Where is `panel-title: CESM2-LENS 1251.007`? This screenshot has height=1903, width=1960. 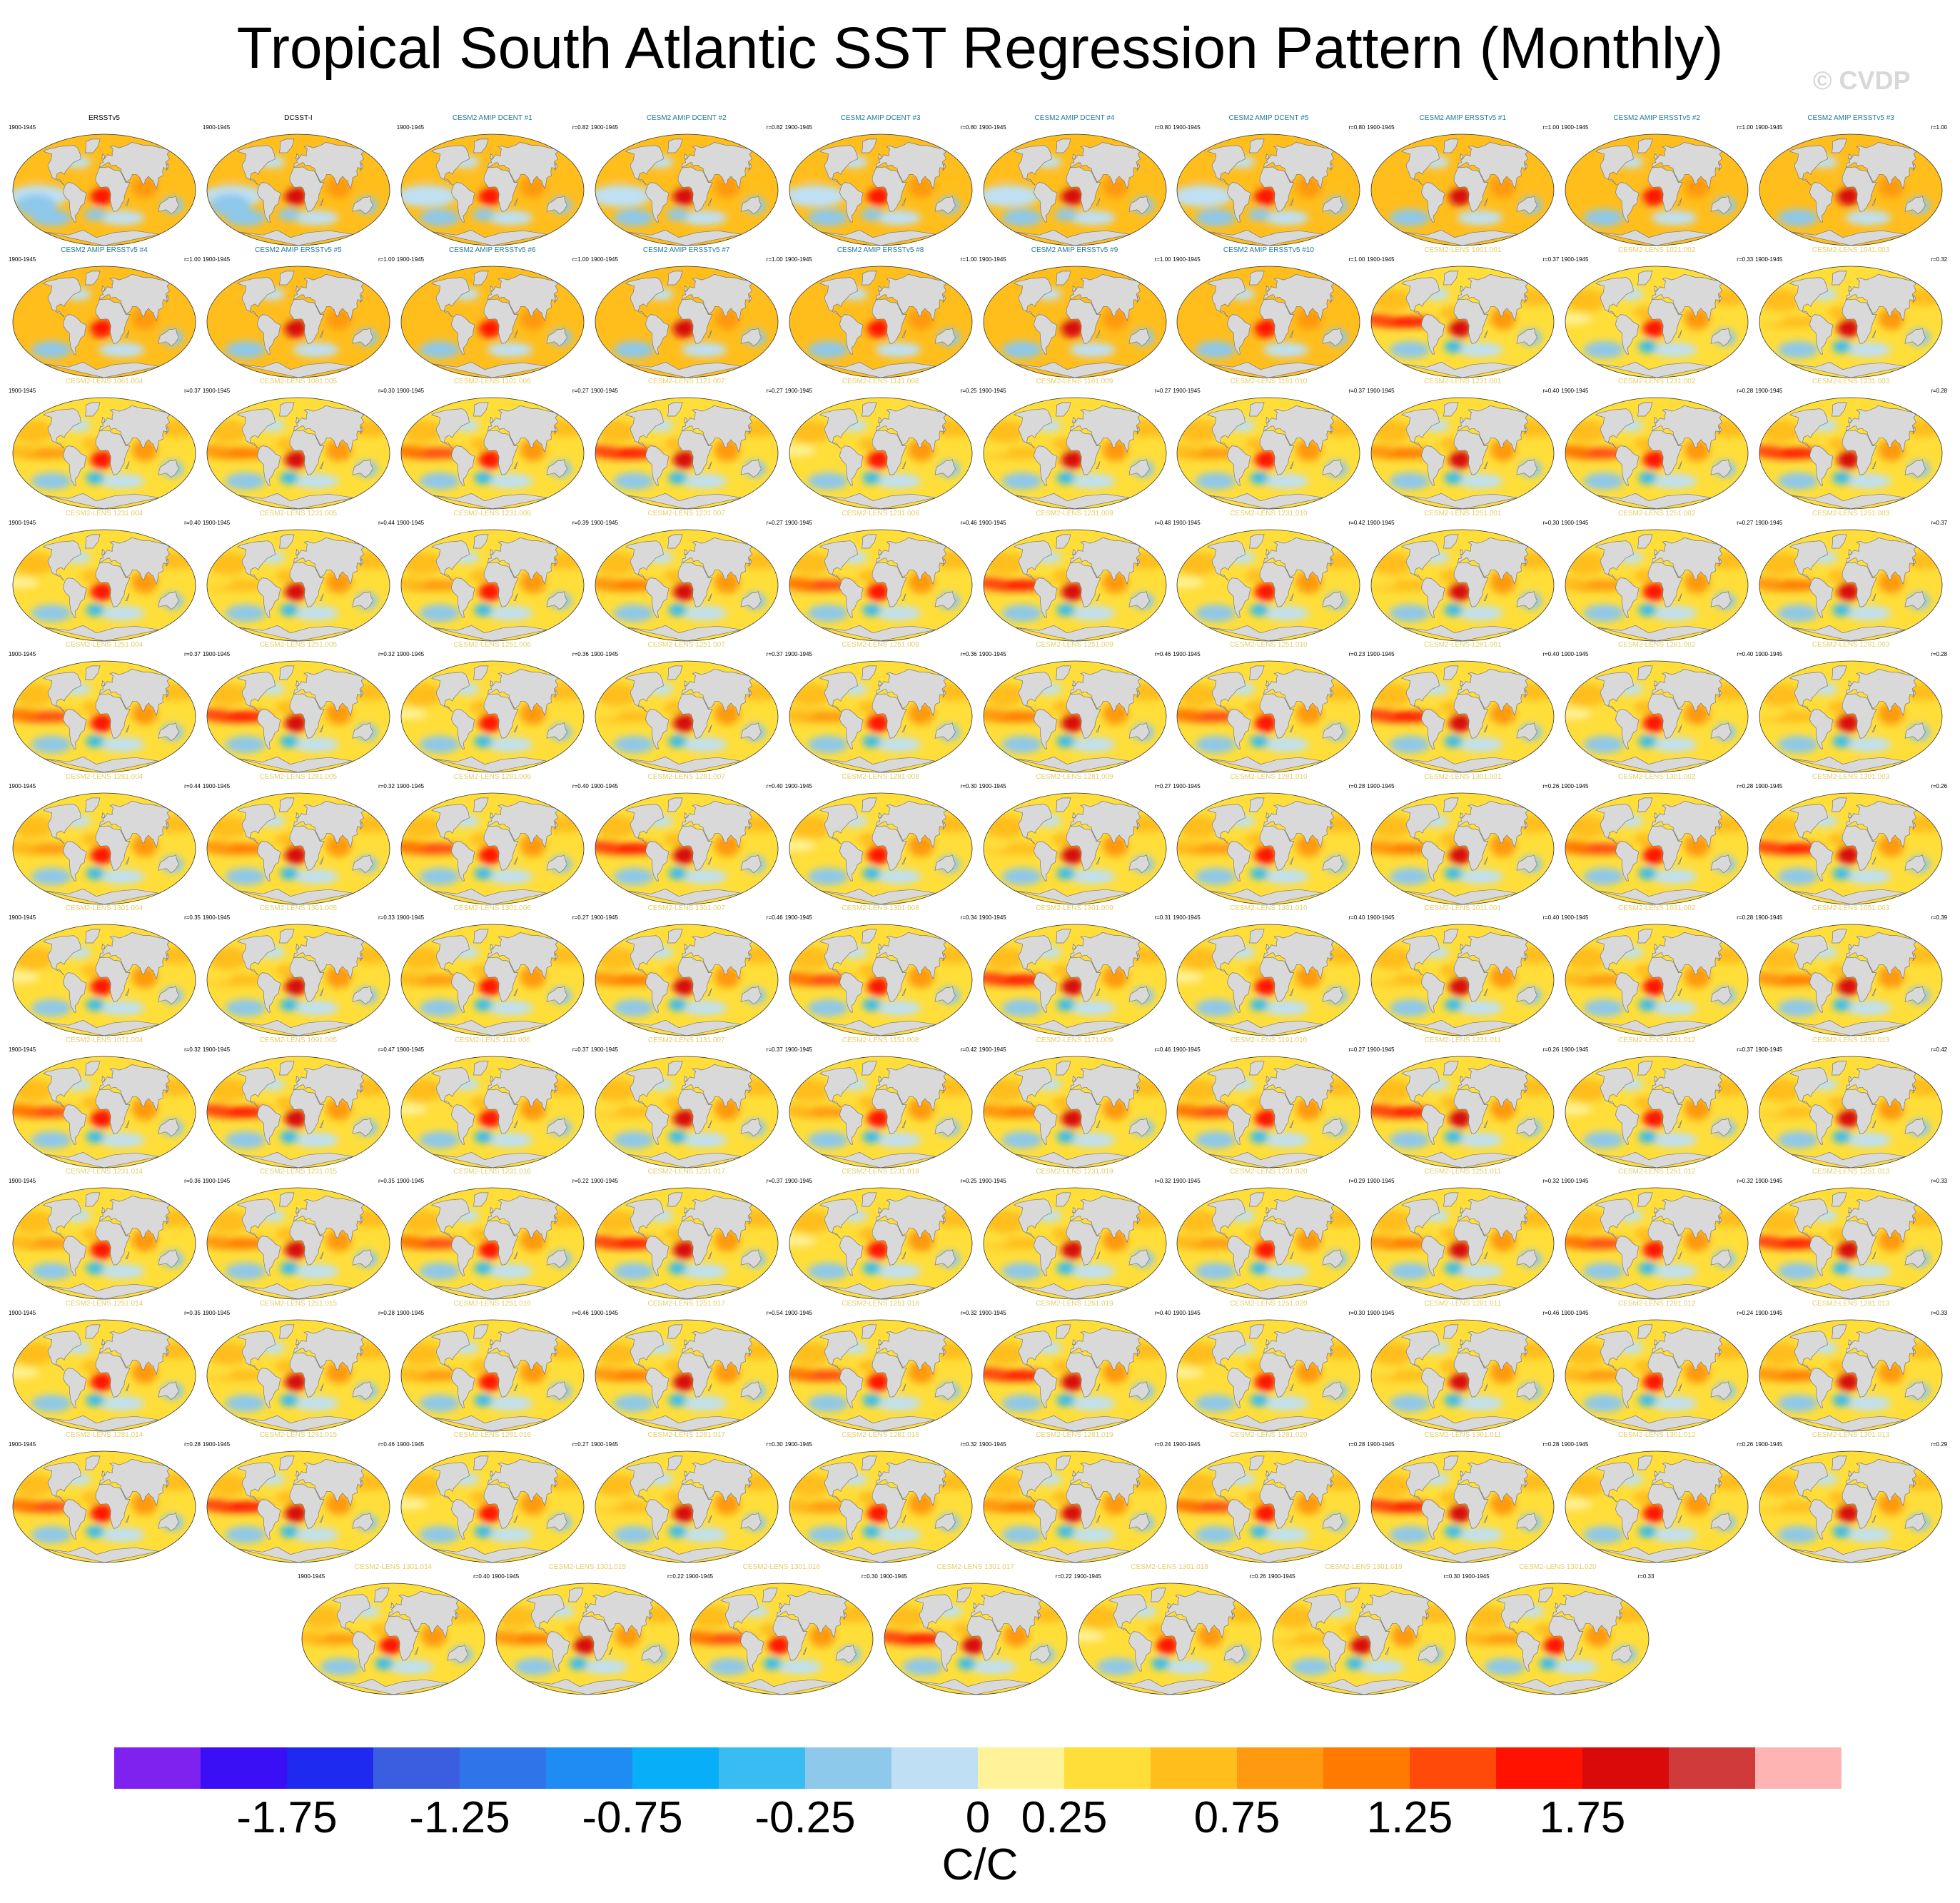 panel-title: CESM2-LENS 1251.007 is located at coordinates (686, 645).